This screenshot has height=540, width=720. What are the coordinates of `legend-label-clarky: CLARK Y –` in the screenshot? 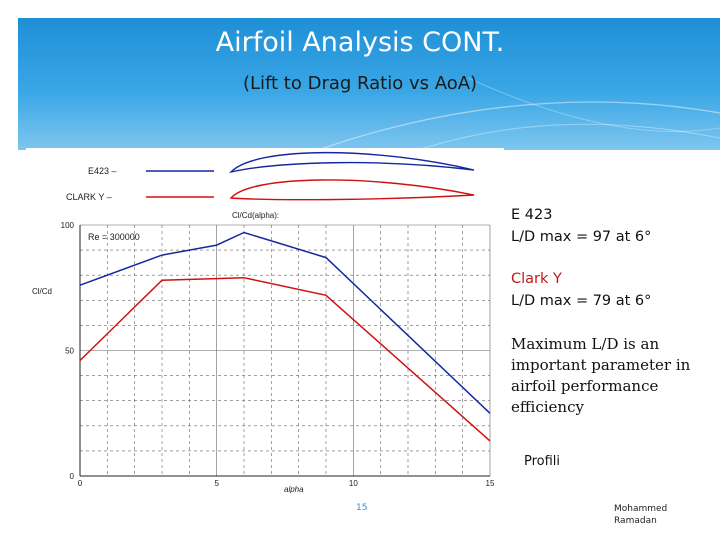 It's located at (89, 197).